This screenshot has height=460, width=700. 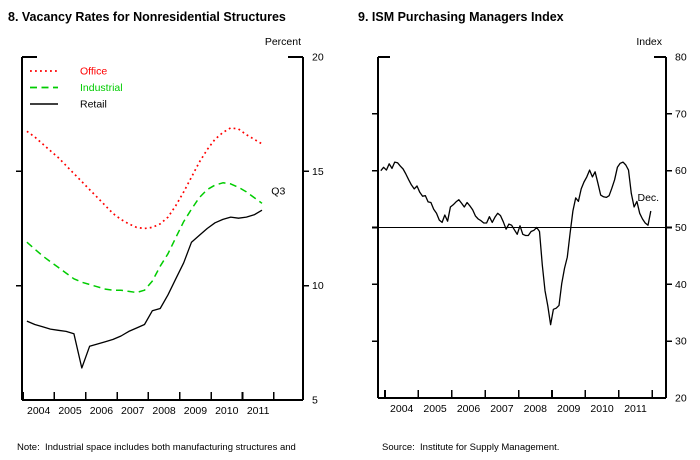 I want to click on retail-series-line, so click(x=144, y=289).